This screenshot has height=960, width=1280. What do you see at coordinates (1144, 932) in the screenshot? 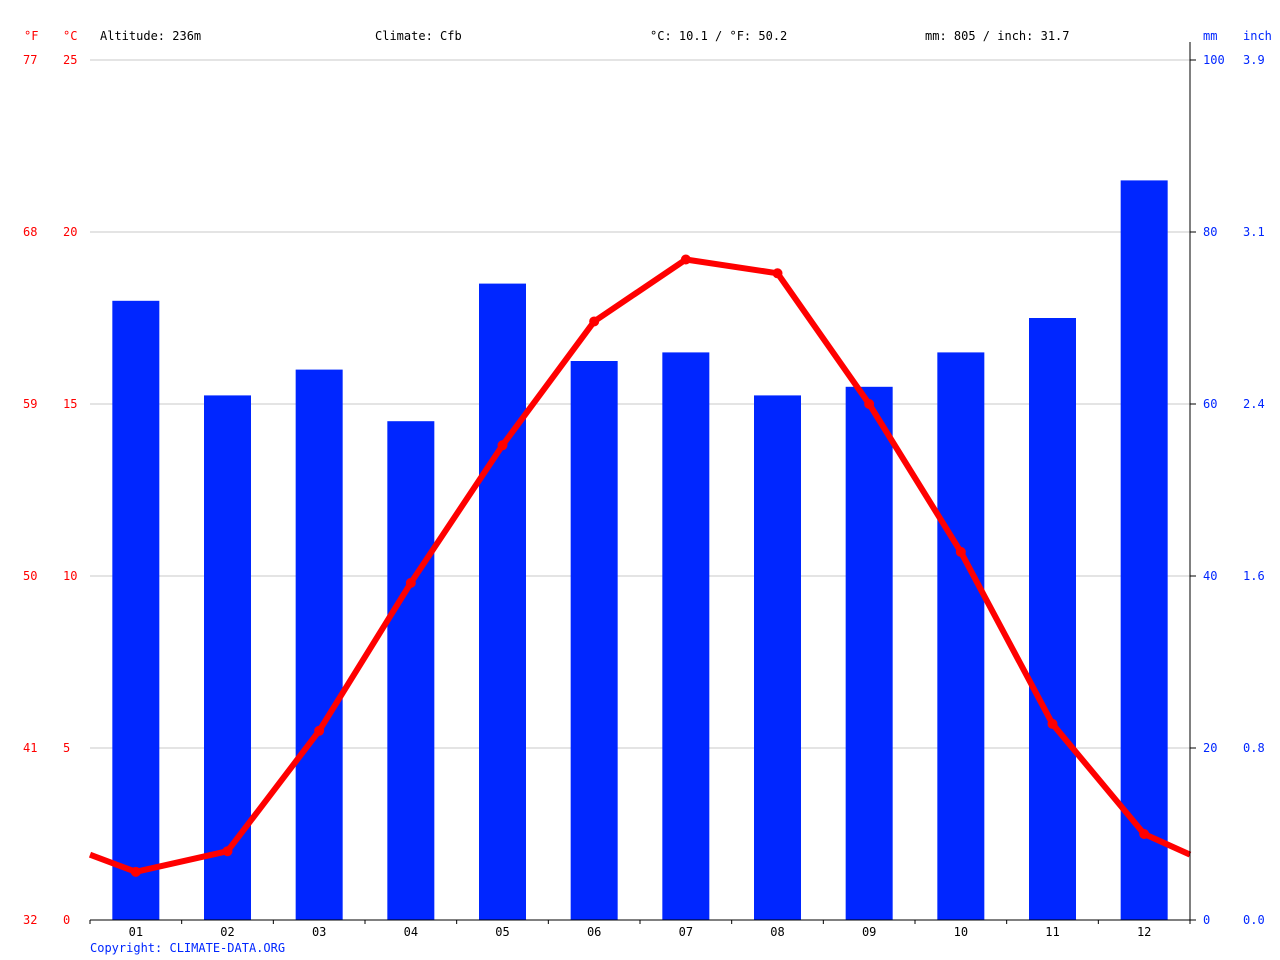
I see `x-tick-label: 12` at bounding box center [1144, 932].